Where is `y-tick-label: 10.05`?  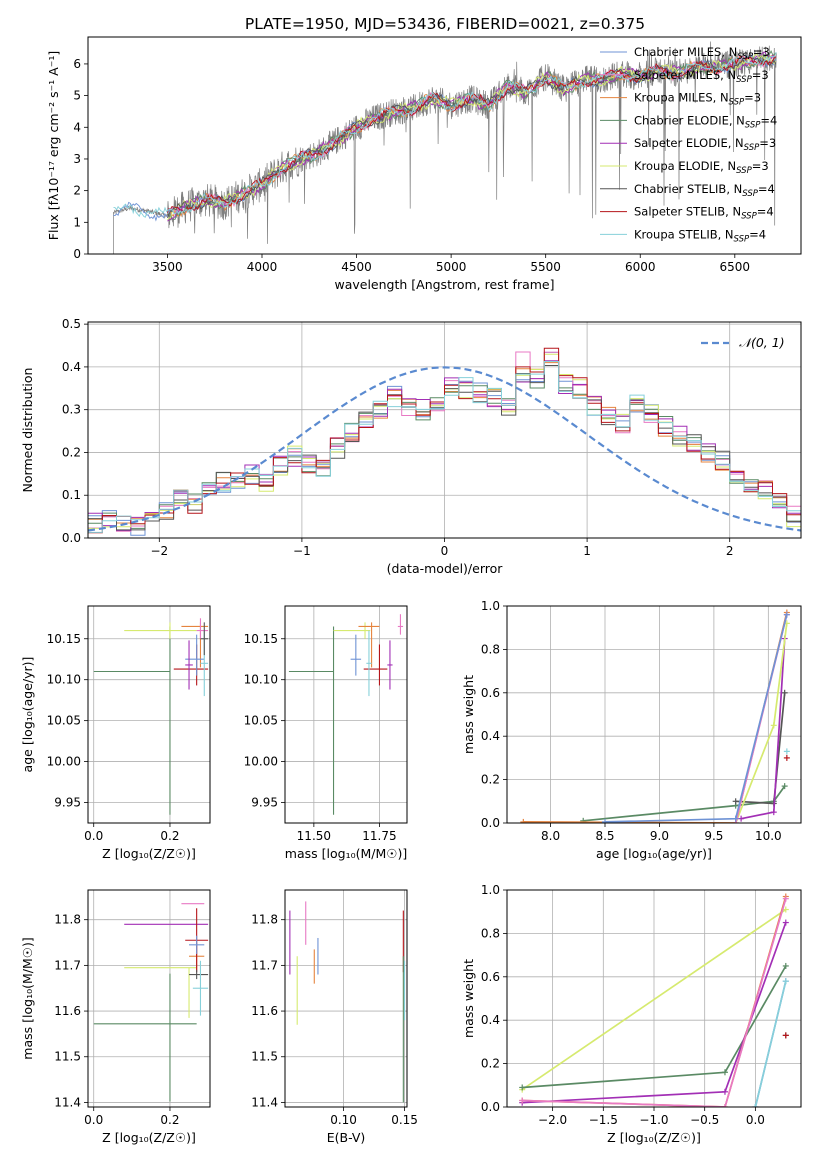 y-tick-label: 10.05 is located at coordinates (64, 721).